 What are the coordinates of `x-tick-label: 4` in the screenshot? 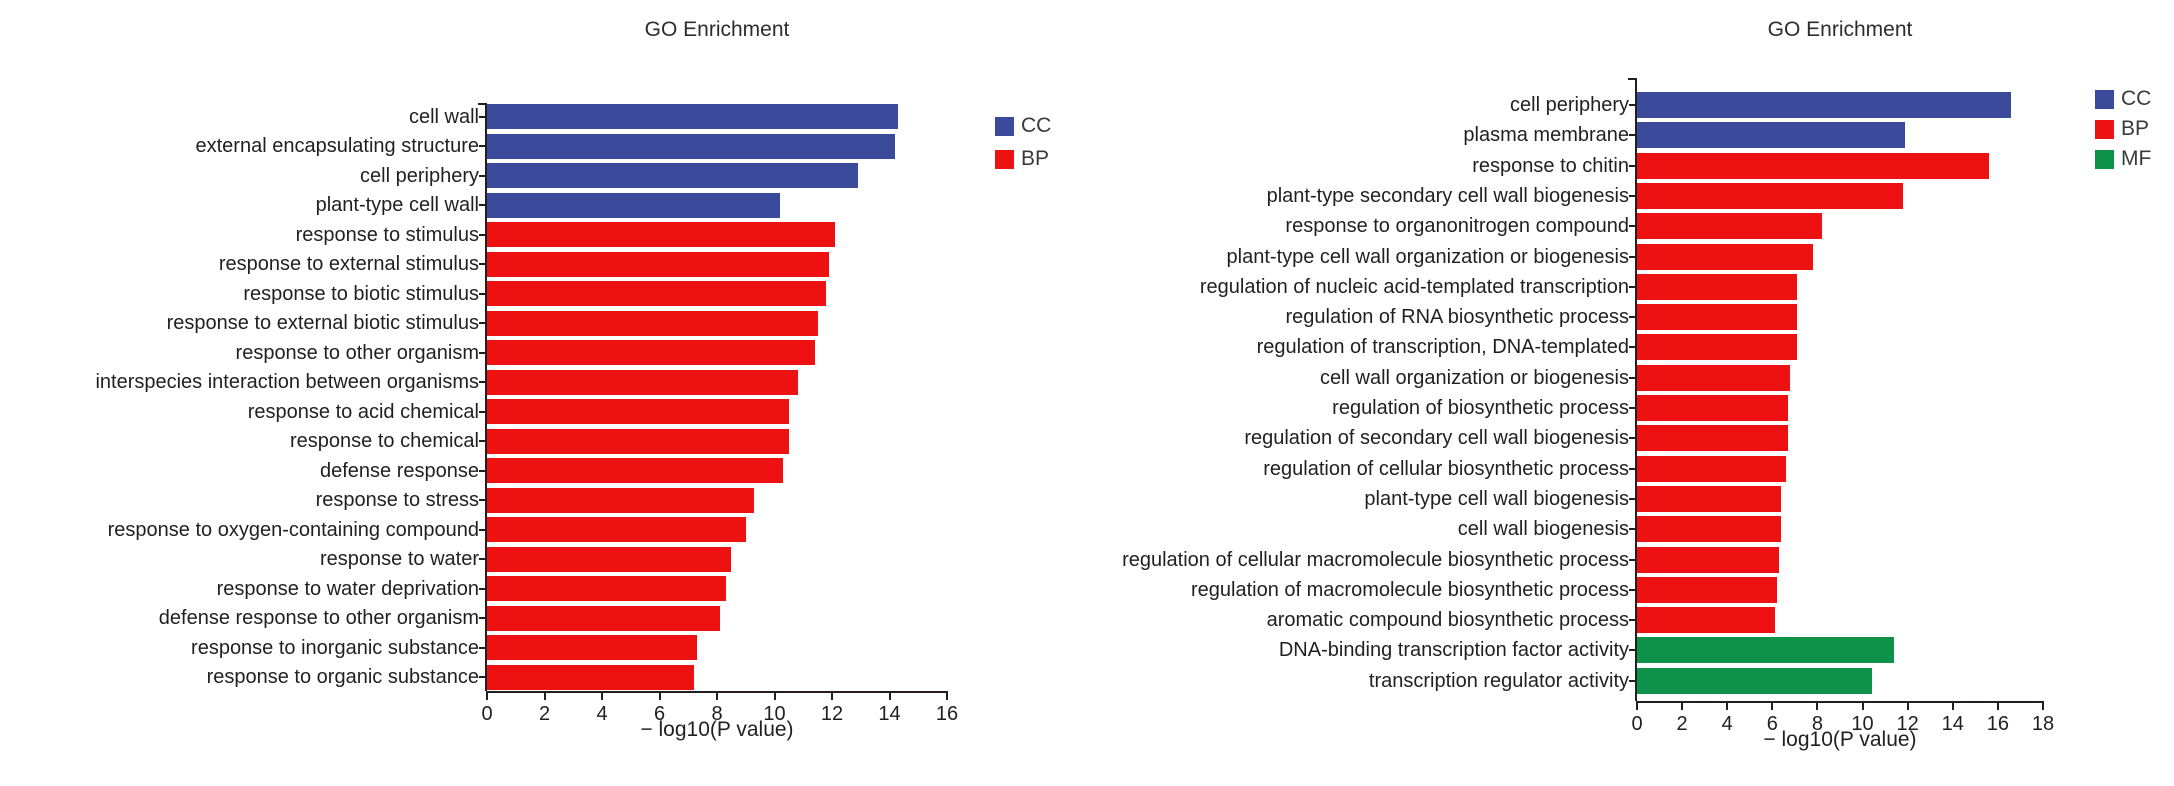 It's located at (602, 714).